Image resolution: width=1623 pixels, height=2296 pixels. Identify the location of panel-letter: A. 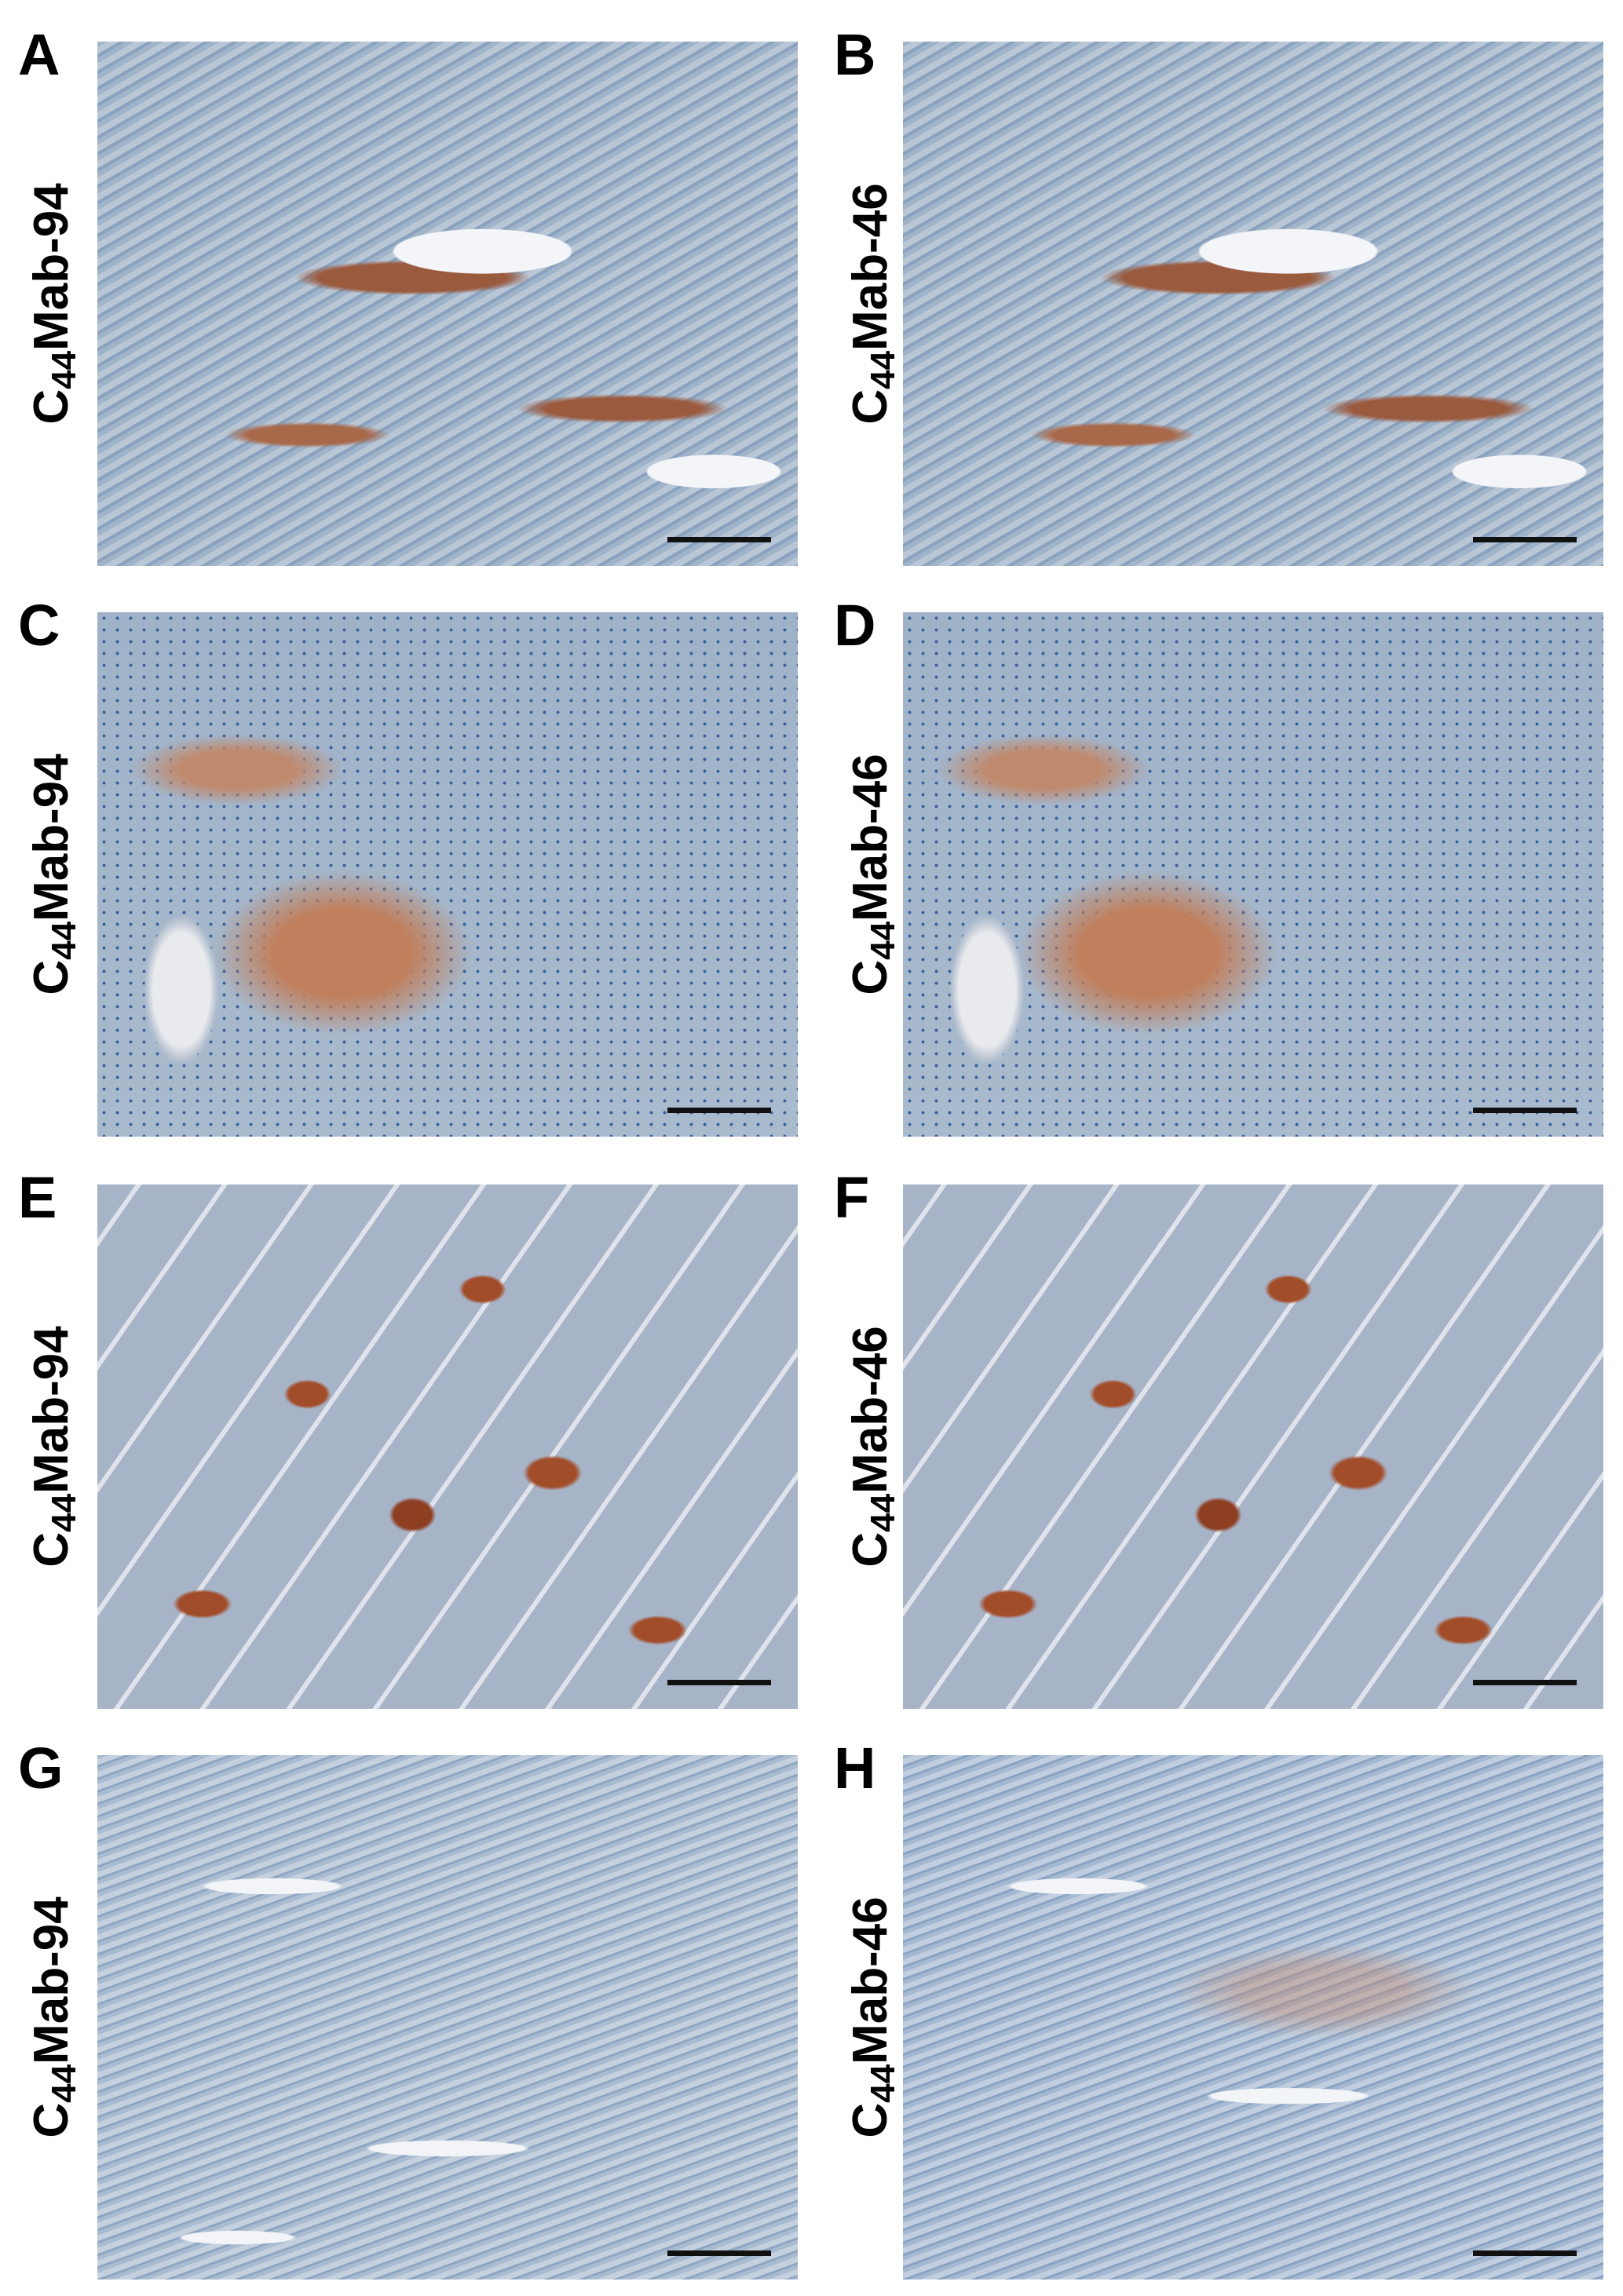
(39, 54).